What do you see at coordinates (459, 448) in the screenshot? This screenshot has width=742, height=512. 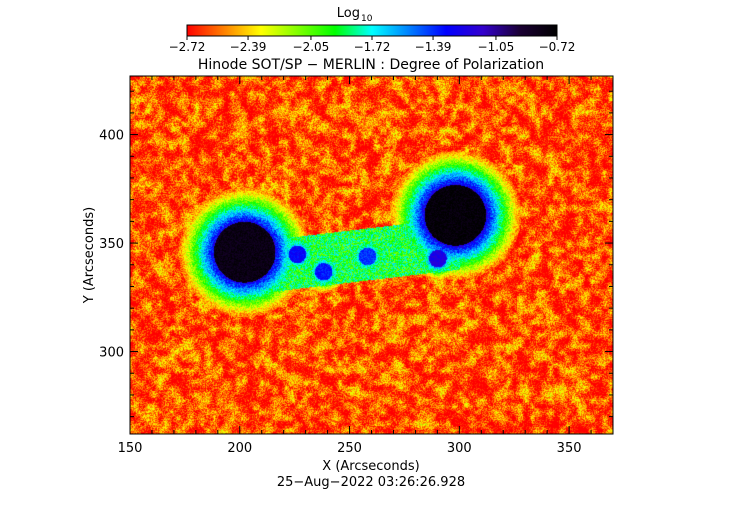 I see `x-tick-label: 300` at bounding box center [459, 448].